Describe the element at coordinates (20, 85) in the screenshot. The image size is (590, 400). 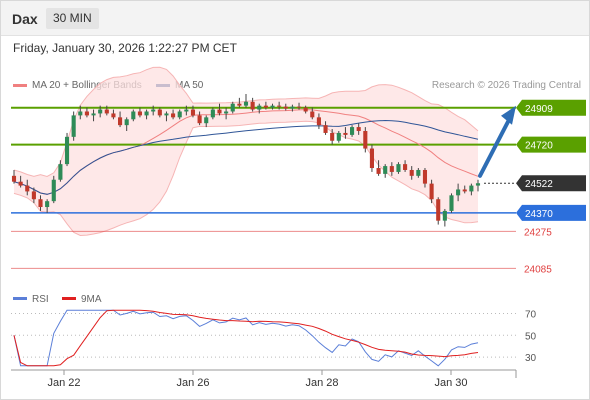
I see `legend-swatch-bollinger` at that location.